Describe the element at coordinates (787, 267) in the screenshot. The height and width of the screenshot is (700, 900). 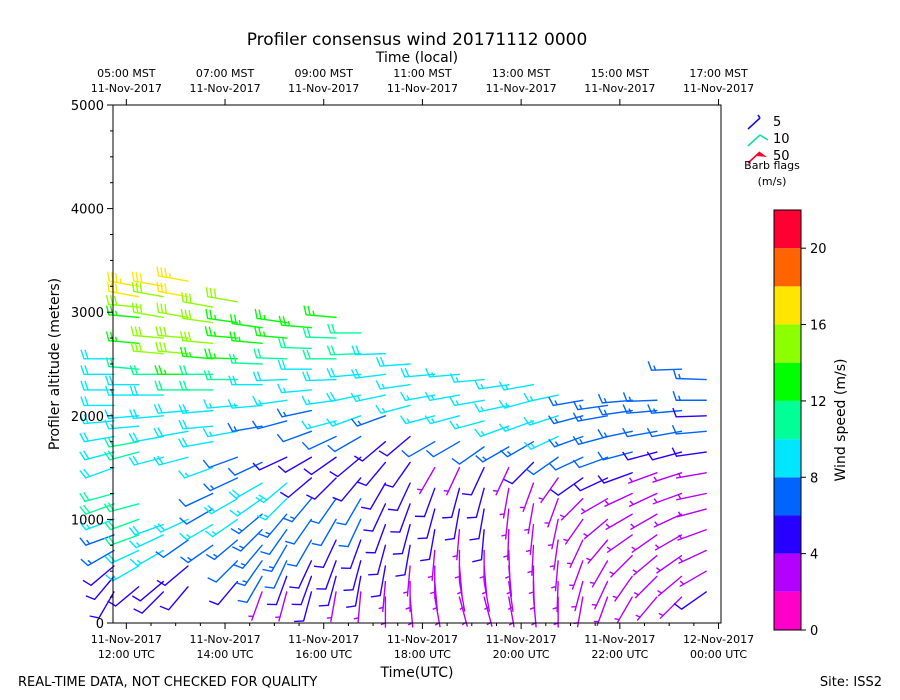
I see `colorbar-segment` at that location.